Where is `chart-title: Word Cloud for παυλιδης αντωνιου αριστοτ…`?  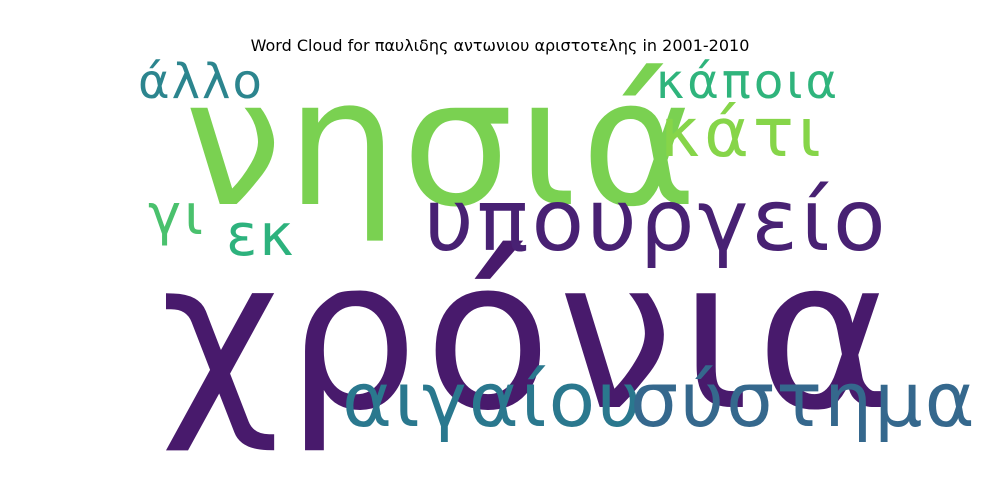 chart-title: Word Cloud for παυλιδης αντωνιου αριστοτ… is located at coordinates (500, 45).